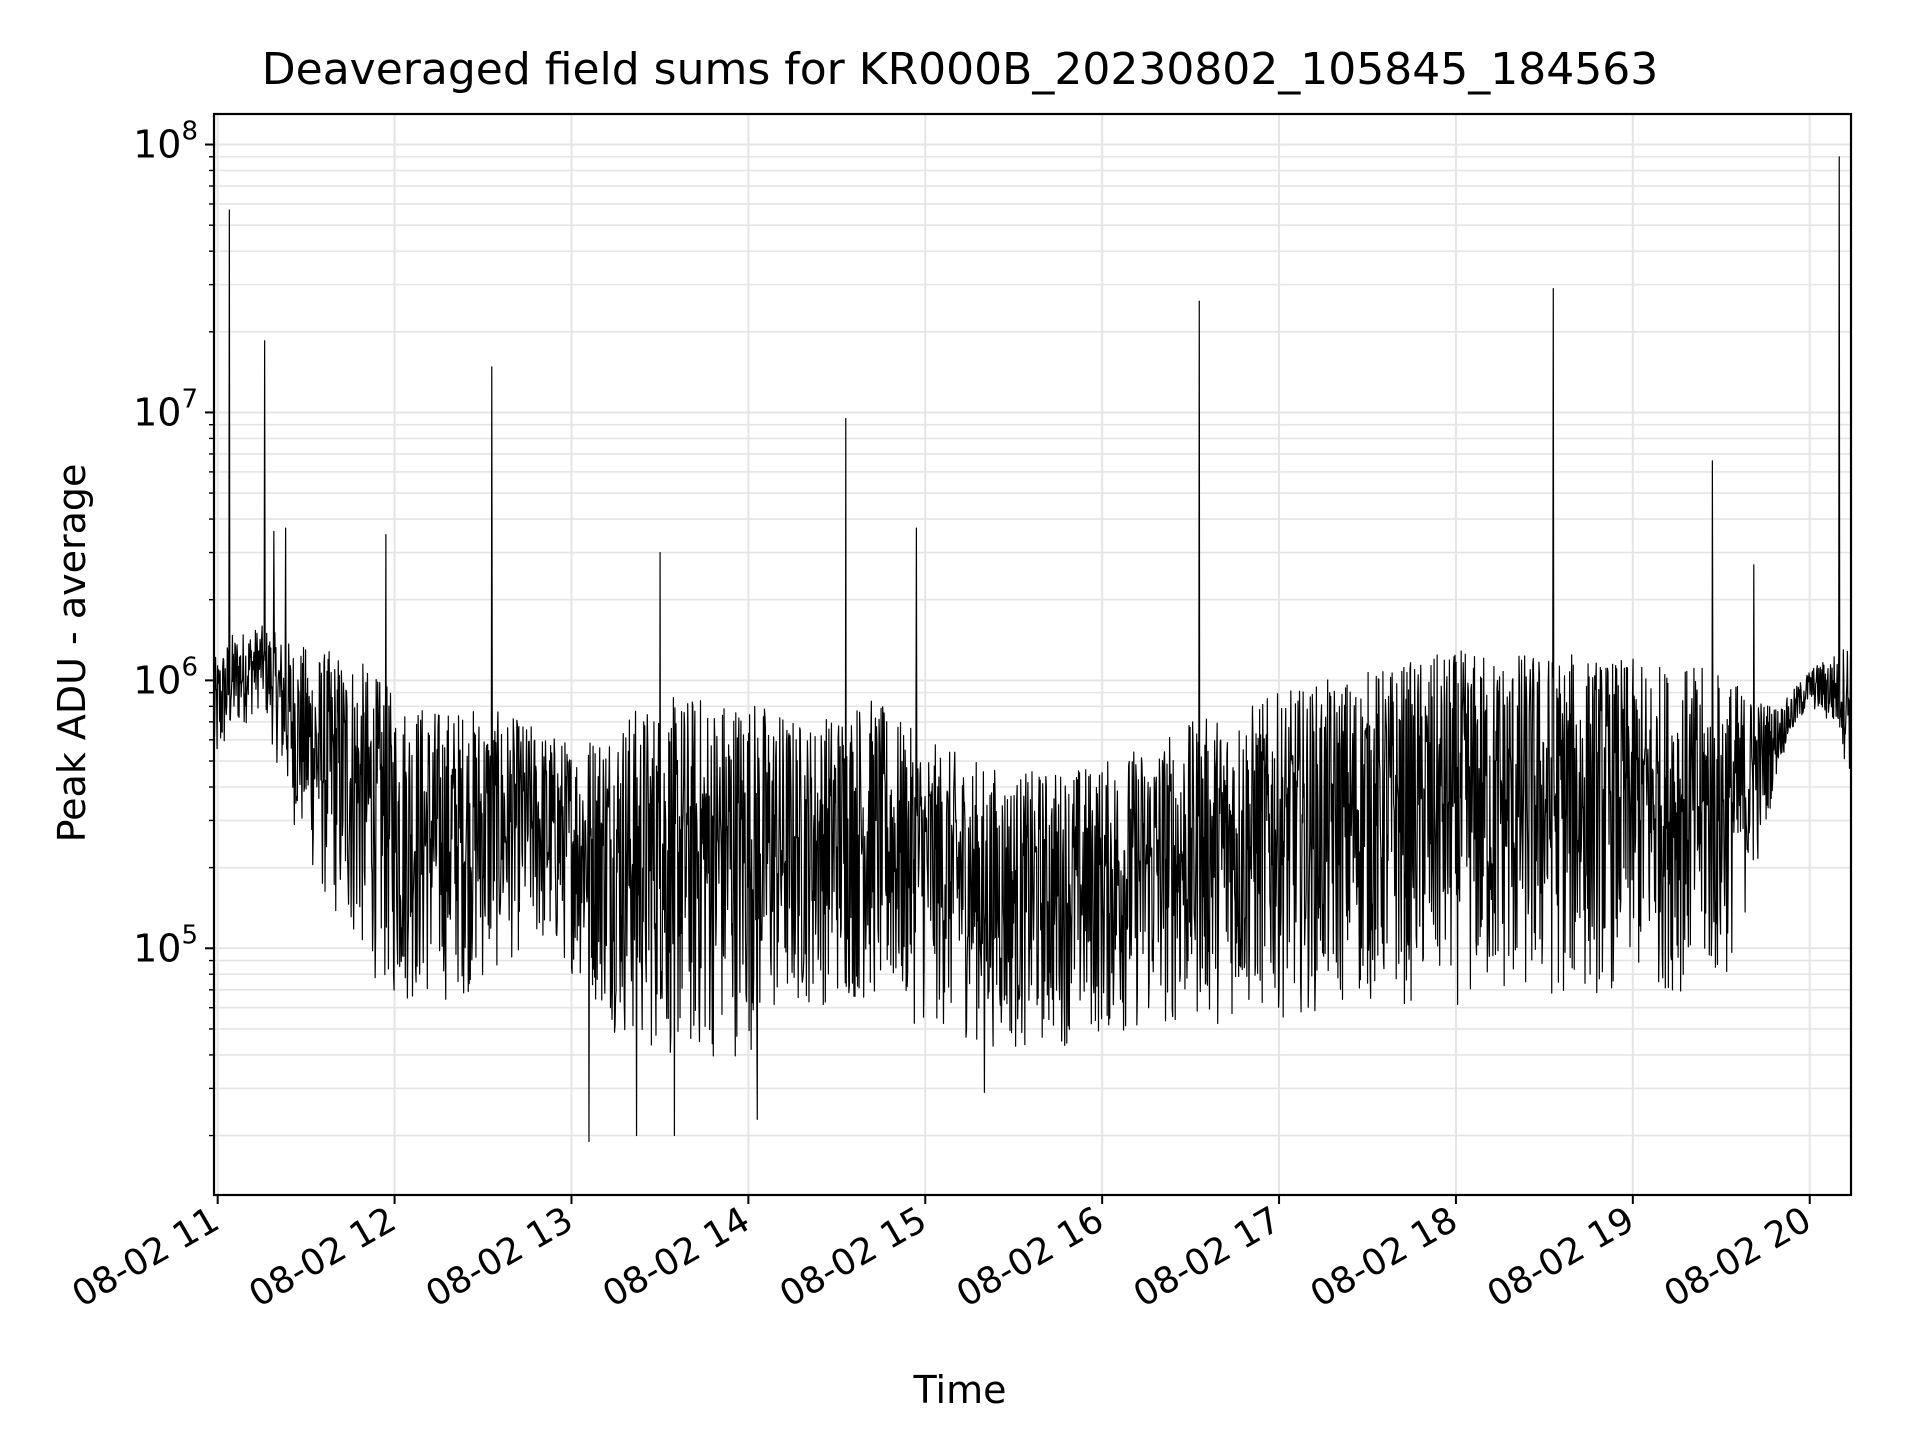  Describe the element at coordinates (173, 627) in the screenshot. I see `y-axis-ticks: 10⁵ 10⁶ 10⁷ 10⁸` at that location.